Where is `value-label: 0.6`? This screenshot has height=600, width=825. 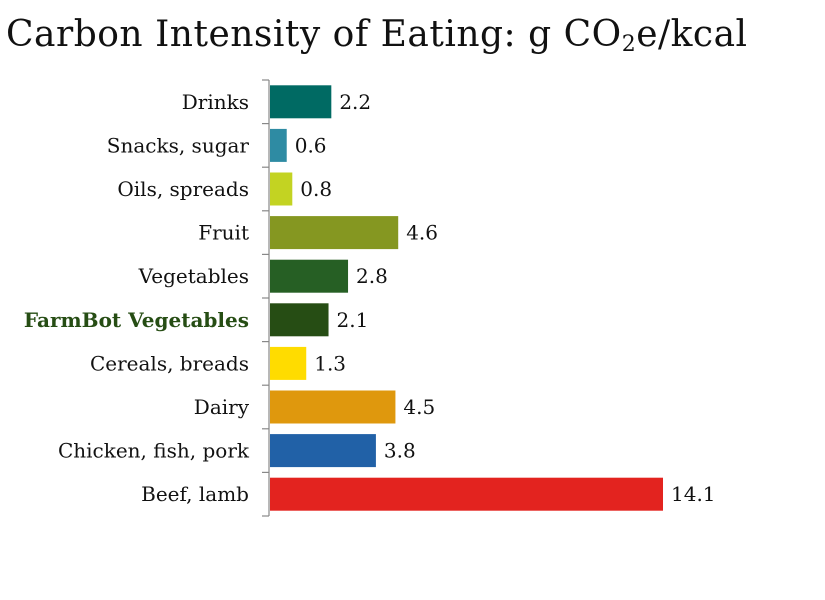 value-label: 0.6 is located at coordinates (311, 145).